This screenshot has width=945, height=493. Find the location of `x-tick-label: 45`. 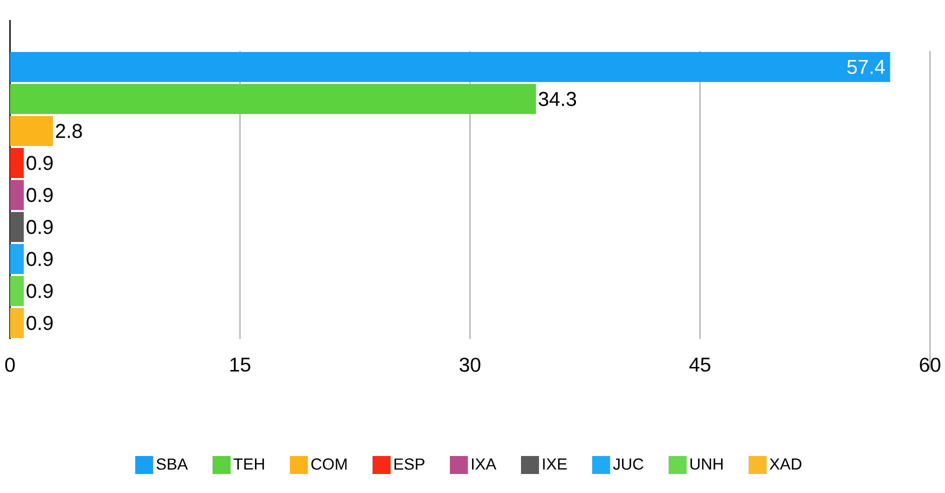

x-tick-label: 45 is located at coordinates (699, 365).